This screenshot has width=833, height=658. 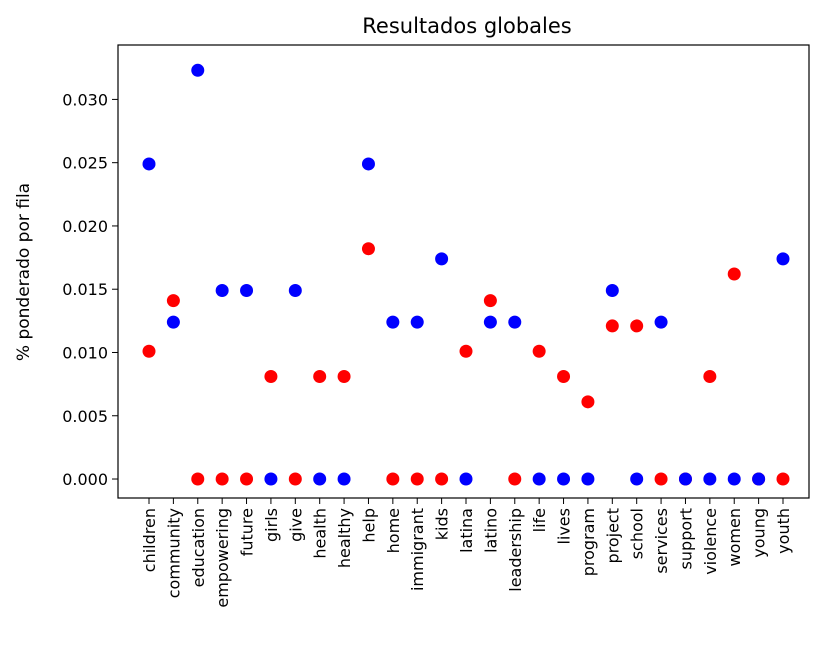 I want to click on x-tick-label: health, so click(x=320, y=533).